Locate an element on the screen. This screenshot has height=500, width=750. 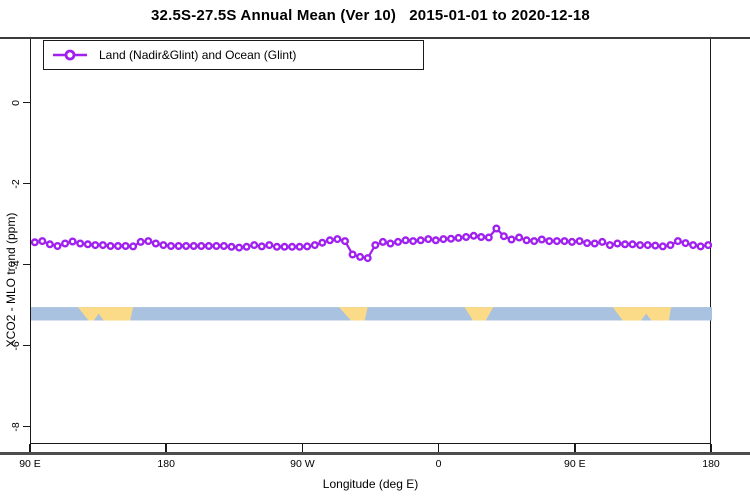
y-axis-title: XCO2 - MLO trend (ppm) is located at coordinates (11, 280).